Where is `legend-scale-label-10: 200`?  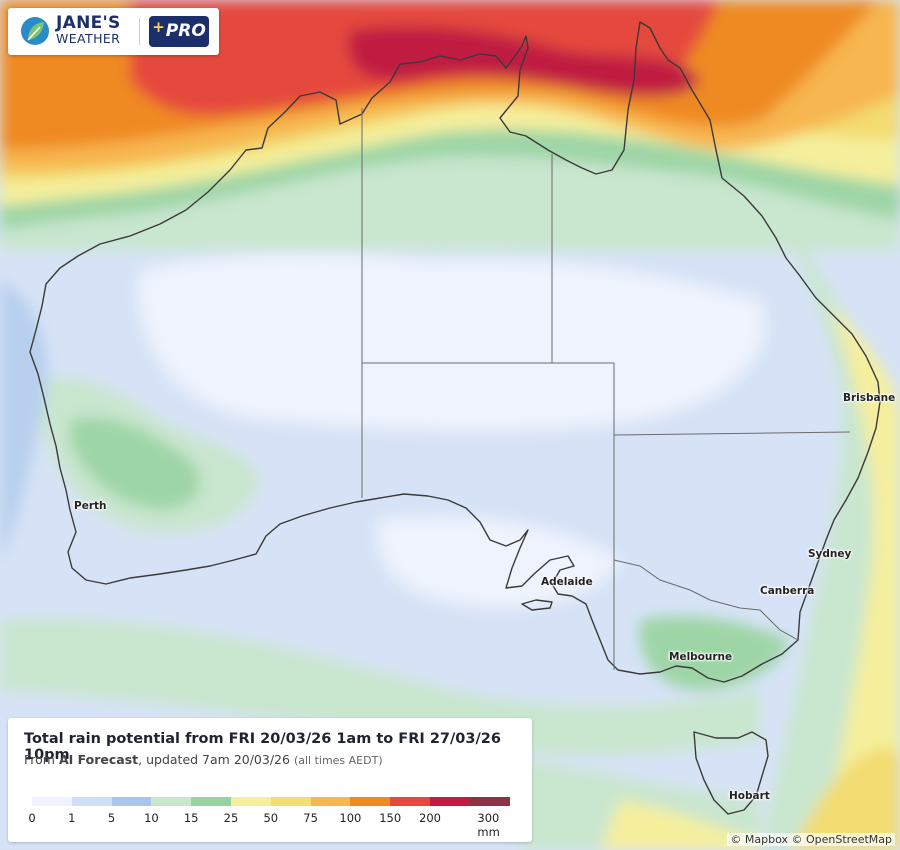
legend-scale-label-10: 200 is located at coordinates (430, 818).